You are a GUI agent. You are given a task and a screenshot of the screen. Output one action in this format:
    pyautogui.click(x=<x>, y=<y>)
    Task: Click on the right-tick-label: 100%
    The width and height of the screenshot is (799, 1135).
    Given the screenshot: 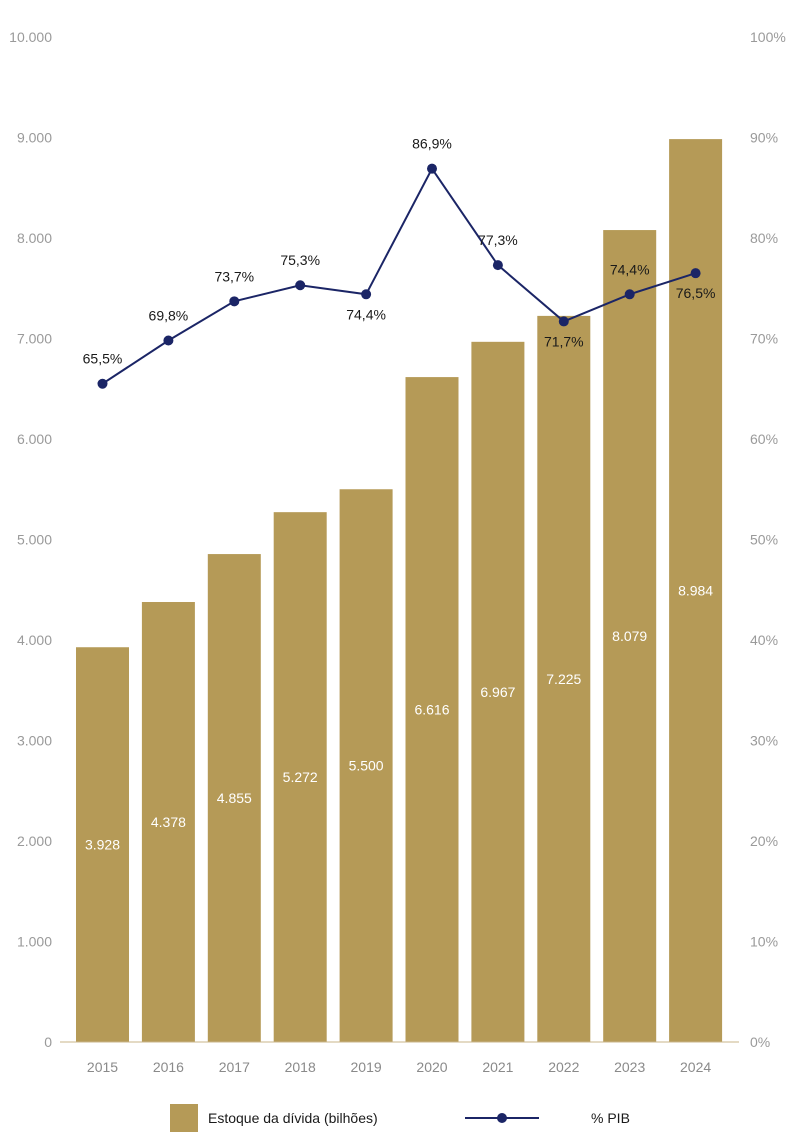 What is the action you would take?
    pyautogui.click(x=768, y=37)
    